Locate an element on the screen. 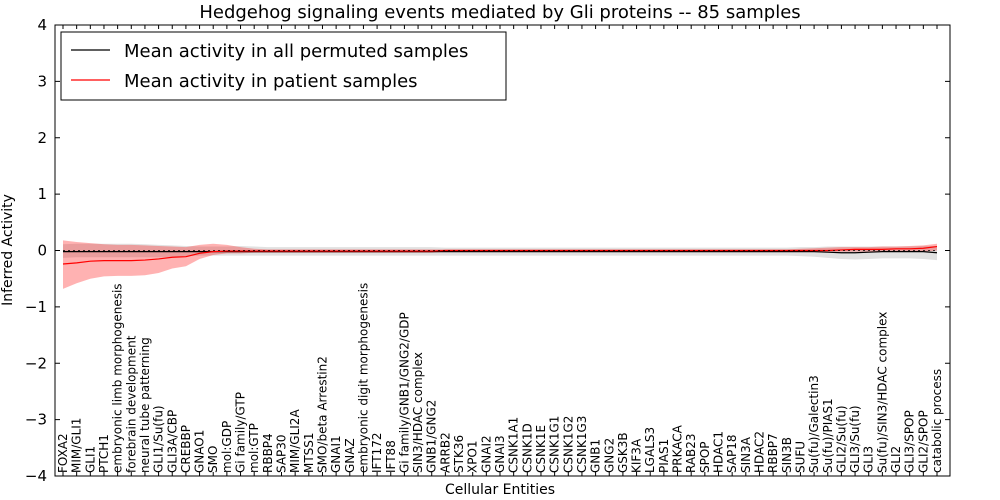 The height and width of the screenshot is (500, 1000). y-tick-label: −2 is located at coordinates (36, 363).